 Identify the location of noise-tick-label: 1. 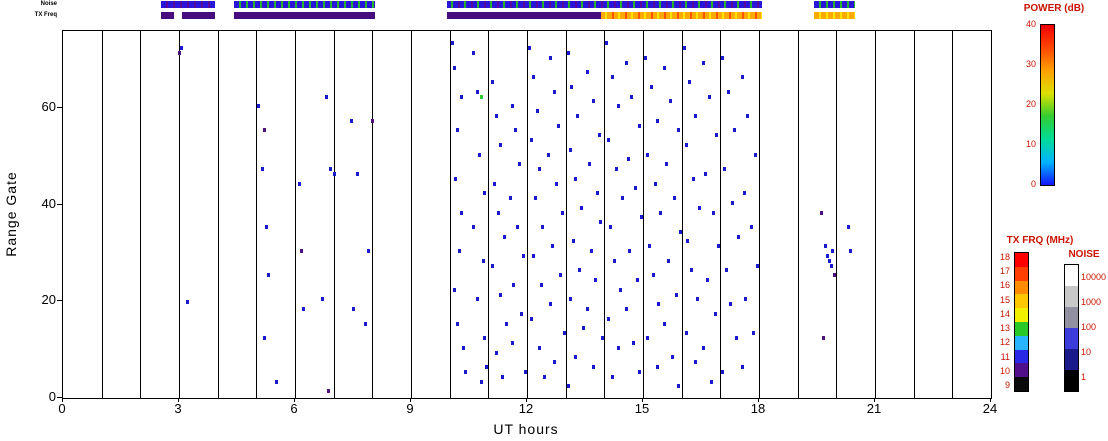
(1084, 377).